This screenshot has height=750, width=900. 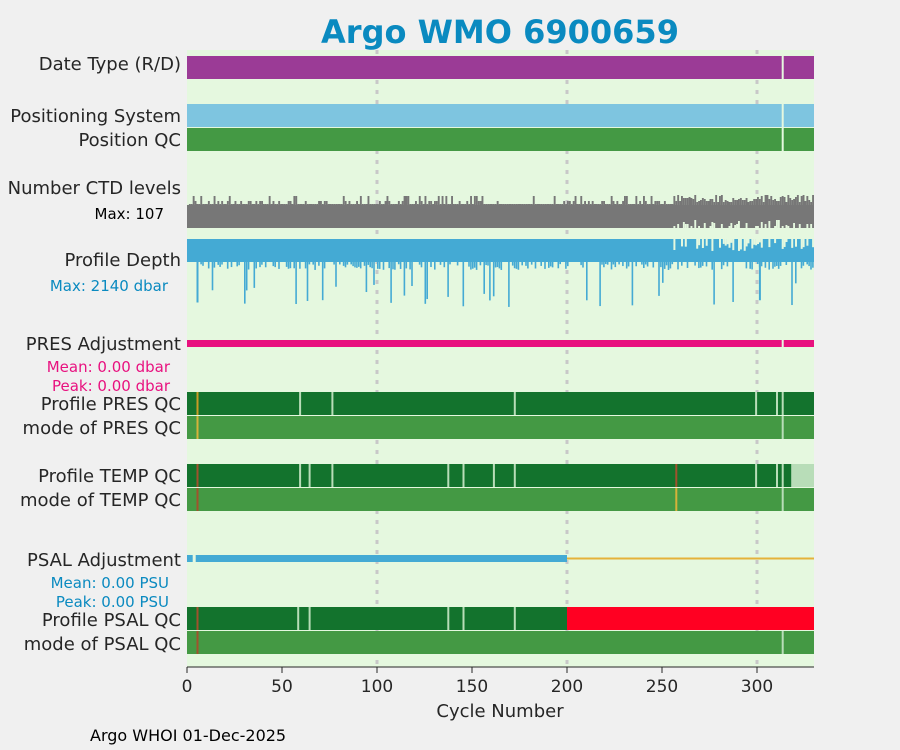 I want to click on pres-mean-note: Mean: 0.00 dbar, so click(x=109, y=367).